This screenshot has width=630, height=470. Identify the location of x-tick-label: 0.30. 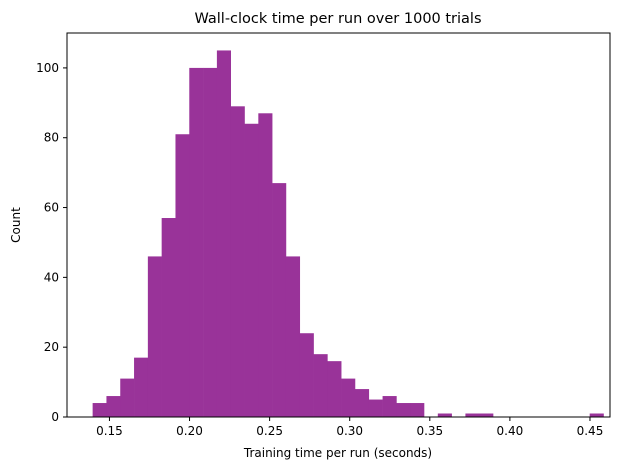
(349, 431).